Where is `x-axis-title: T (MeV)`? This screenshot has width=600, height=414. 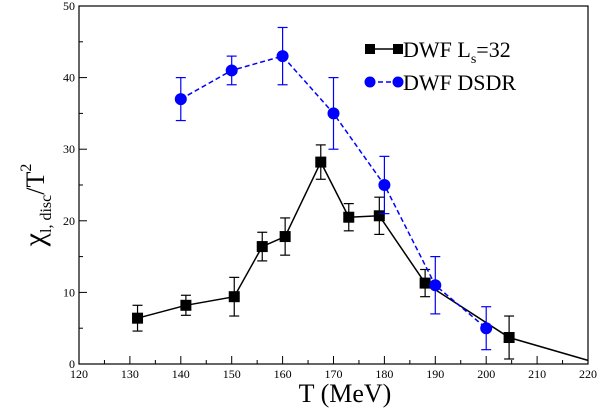 x-axis-title: T (MeV) is located at coordinates (345, 393).